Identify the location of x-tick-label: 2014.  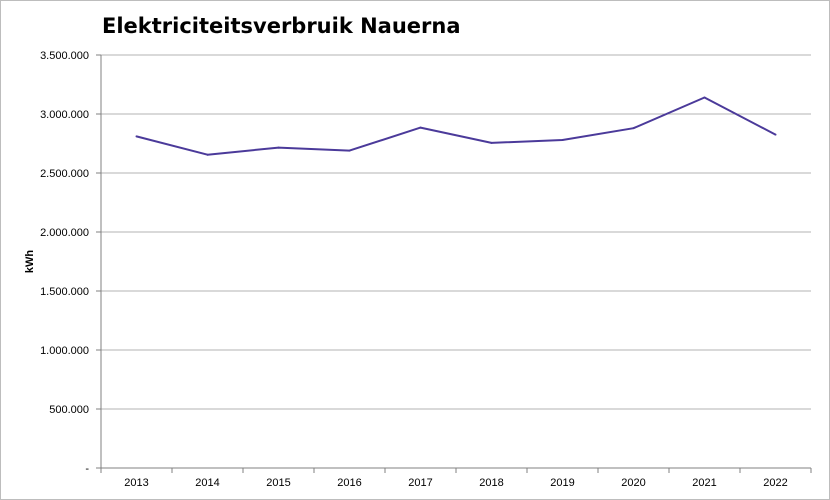
(207, 483).